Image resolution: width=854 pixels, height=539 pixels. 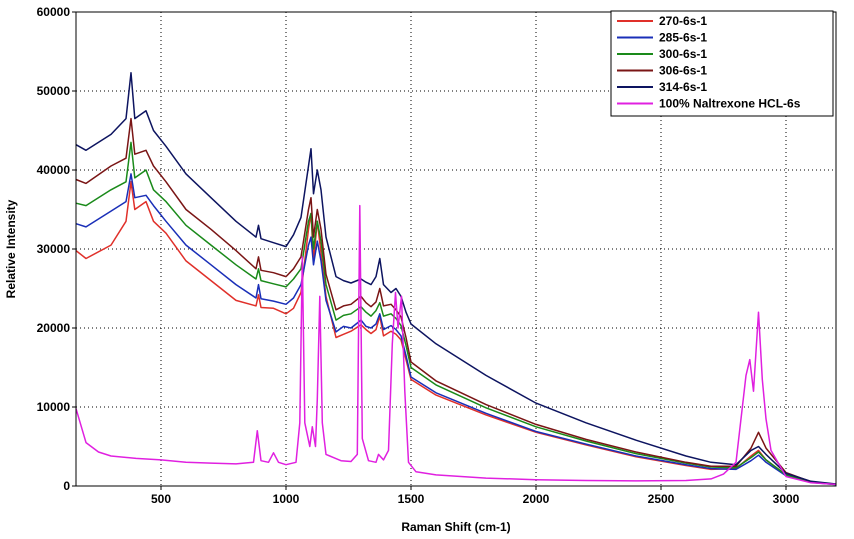 What do you see at coordinates (54, 407) in the screenshot?
I see `y-tick-label: 10000` at bounding box center [54, 407].